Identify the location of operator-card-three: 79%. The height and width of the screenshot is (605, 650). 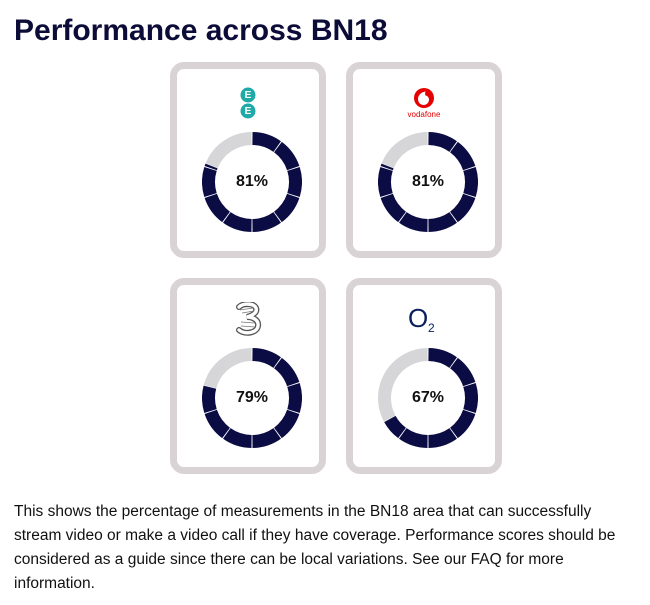
(248, 376).